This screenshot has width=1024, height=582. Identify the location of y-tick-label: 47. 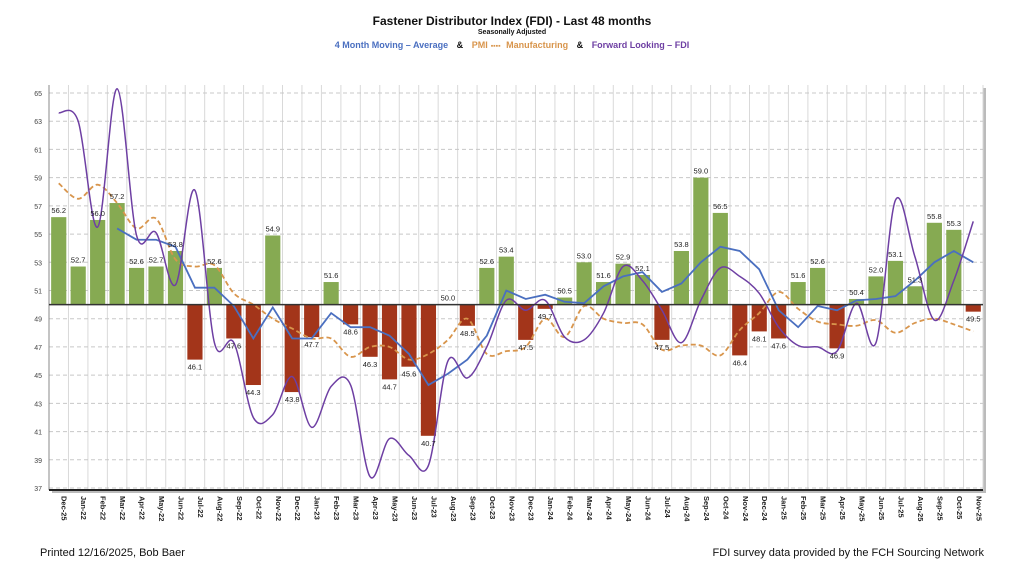
(38, 348).